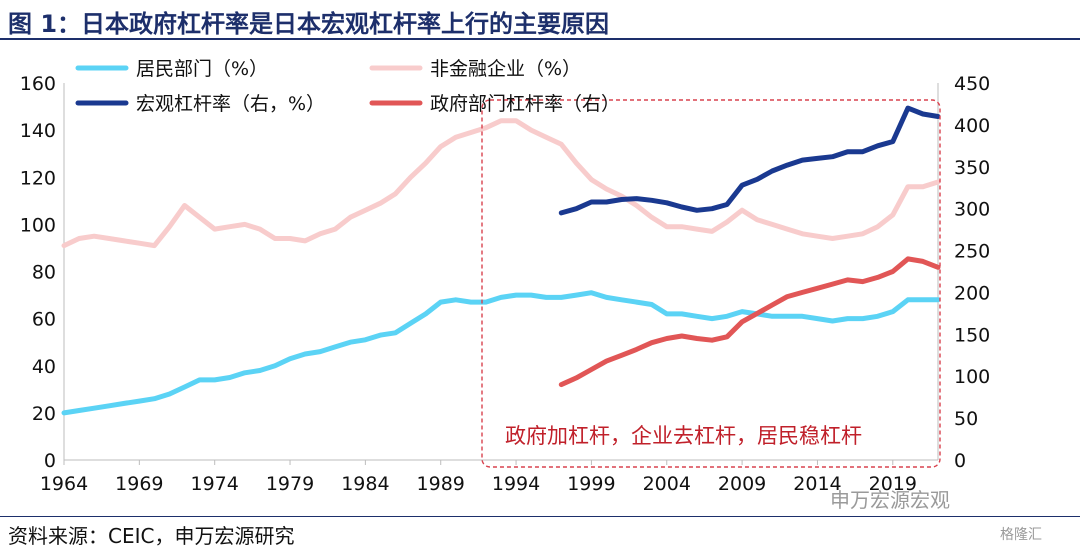 Image resolution: width=1080 pixels, height=549 pixels. I want to click on y-left-tick-label: 60, so click(44, 320).